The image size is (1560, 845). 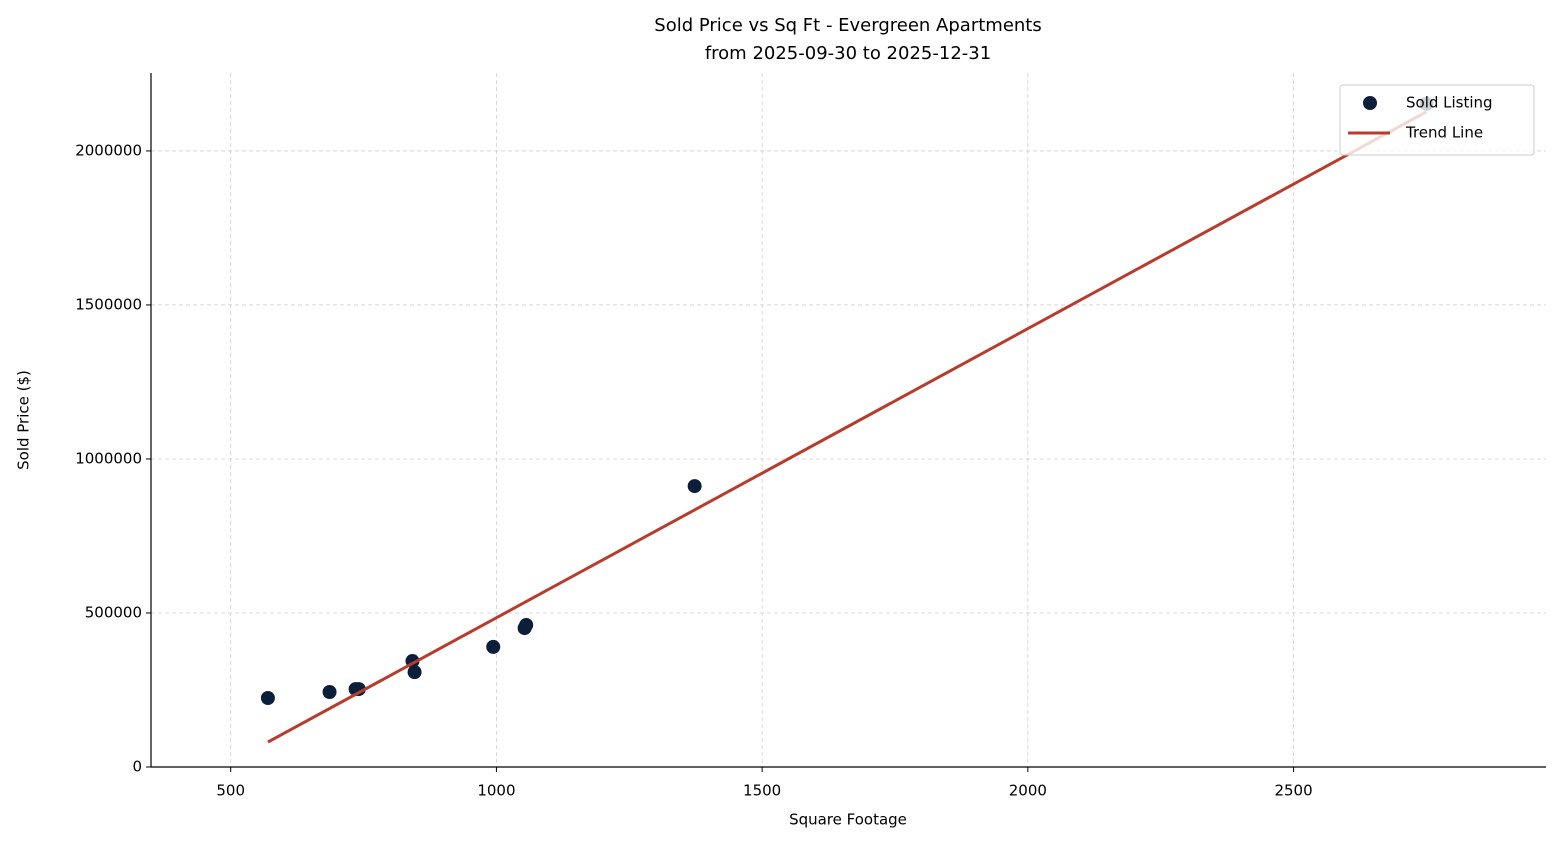 What do you see at coordinates (1293, 791) in the screenshot?
I see `x-tick-label: 2500` at bounding box center [1293, 791].